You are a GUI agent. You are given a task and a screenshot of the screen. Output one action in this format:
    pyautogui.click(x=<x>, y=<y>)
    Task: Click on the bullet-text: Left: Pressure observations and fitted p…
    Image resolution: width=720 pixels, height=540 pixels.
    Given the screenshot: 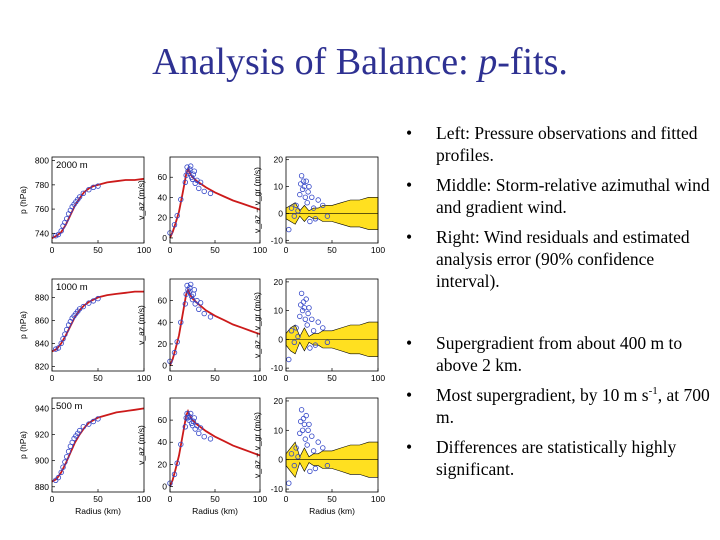 What is the action you would take?
    pyautogui.click(x=567, y=144)
    